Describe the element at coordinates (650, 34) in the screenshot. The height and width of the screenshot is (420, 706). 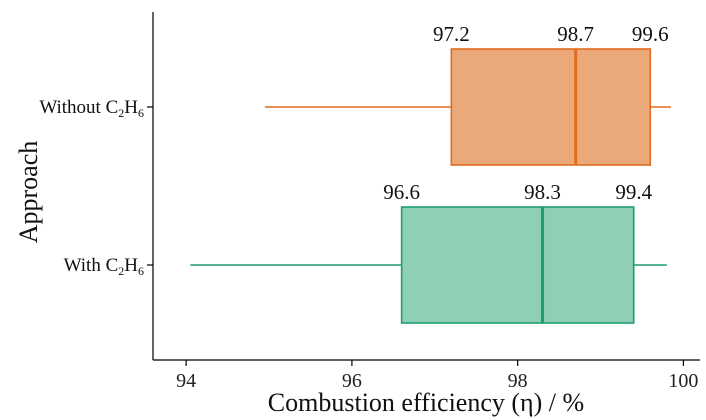
I see `data-label-q3-without: 99.6` at that location.